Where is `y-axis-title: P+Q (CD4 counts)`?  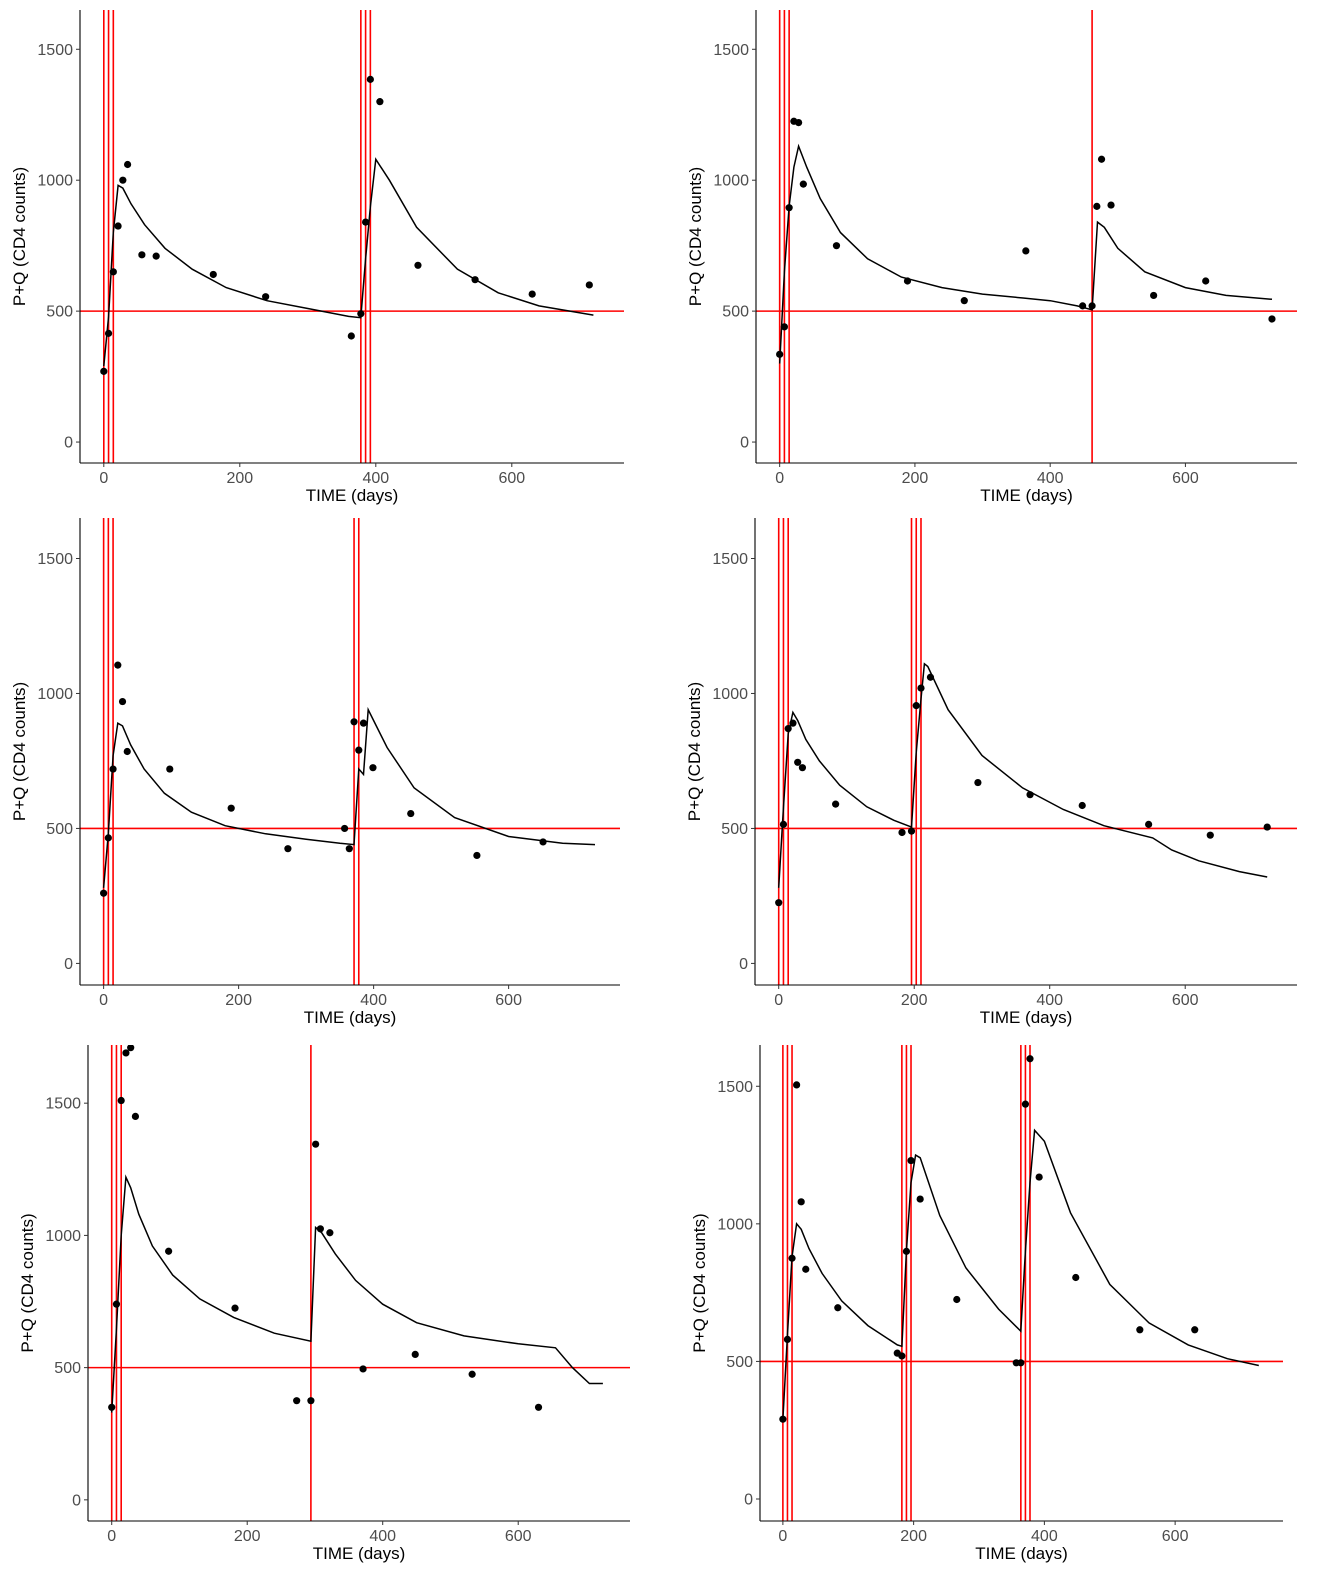 y-axis-title: P+Q (CD4 counts) is located at coordinates (695, 236).